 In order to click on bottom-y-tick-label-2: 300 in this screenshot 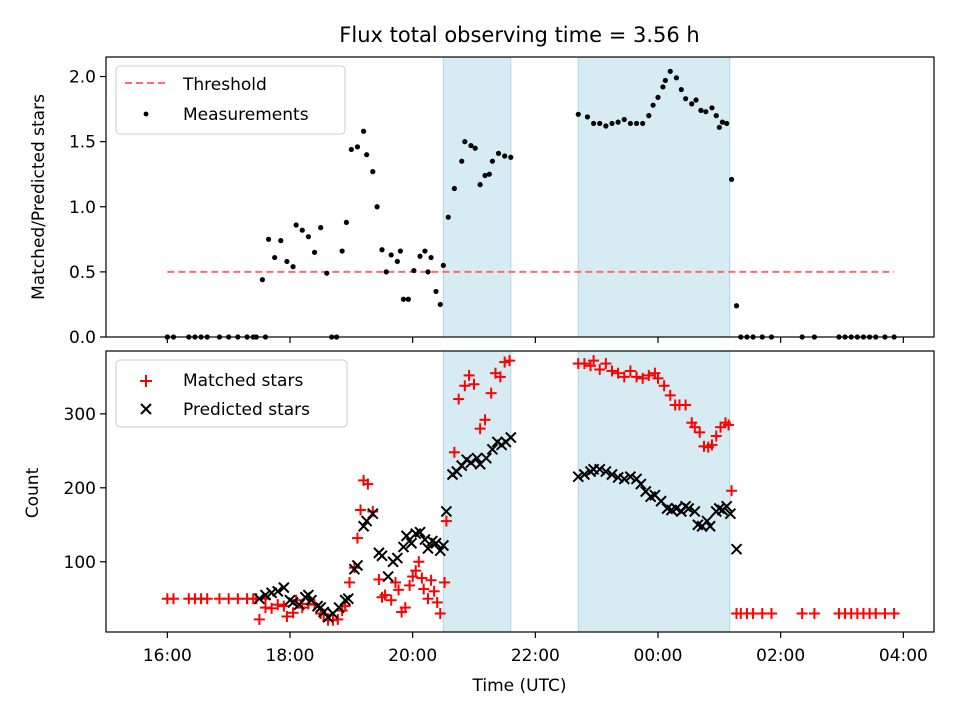, I will do `click(80, 415)`.